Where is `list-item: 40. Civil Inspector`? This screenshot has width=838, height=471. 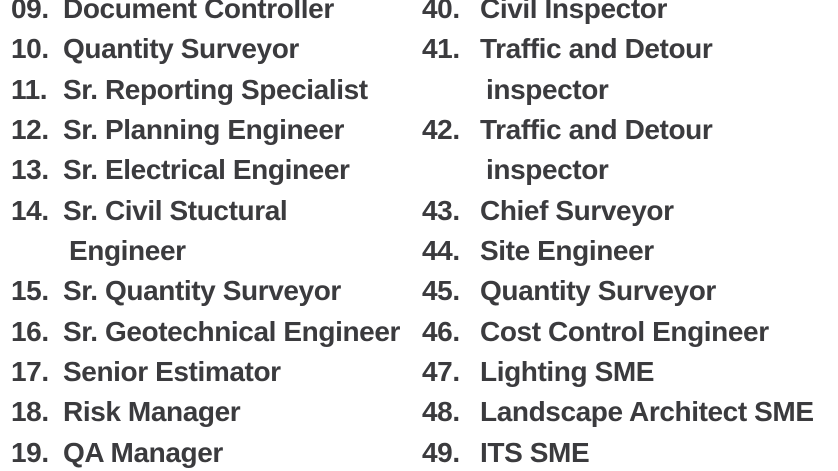
list-item: 40. Civil Inspector is located at coordinates (630, 14).